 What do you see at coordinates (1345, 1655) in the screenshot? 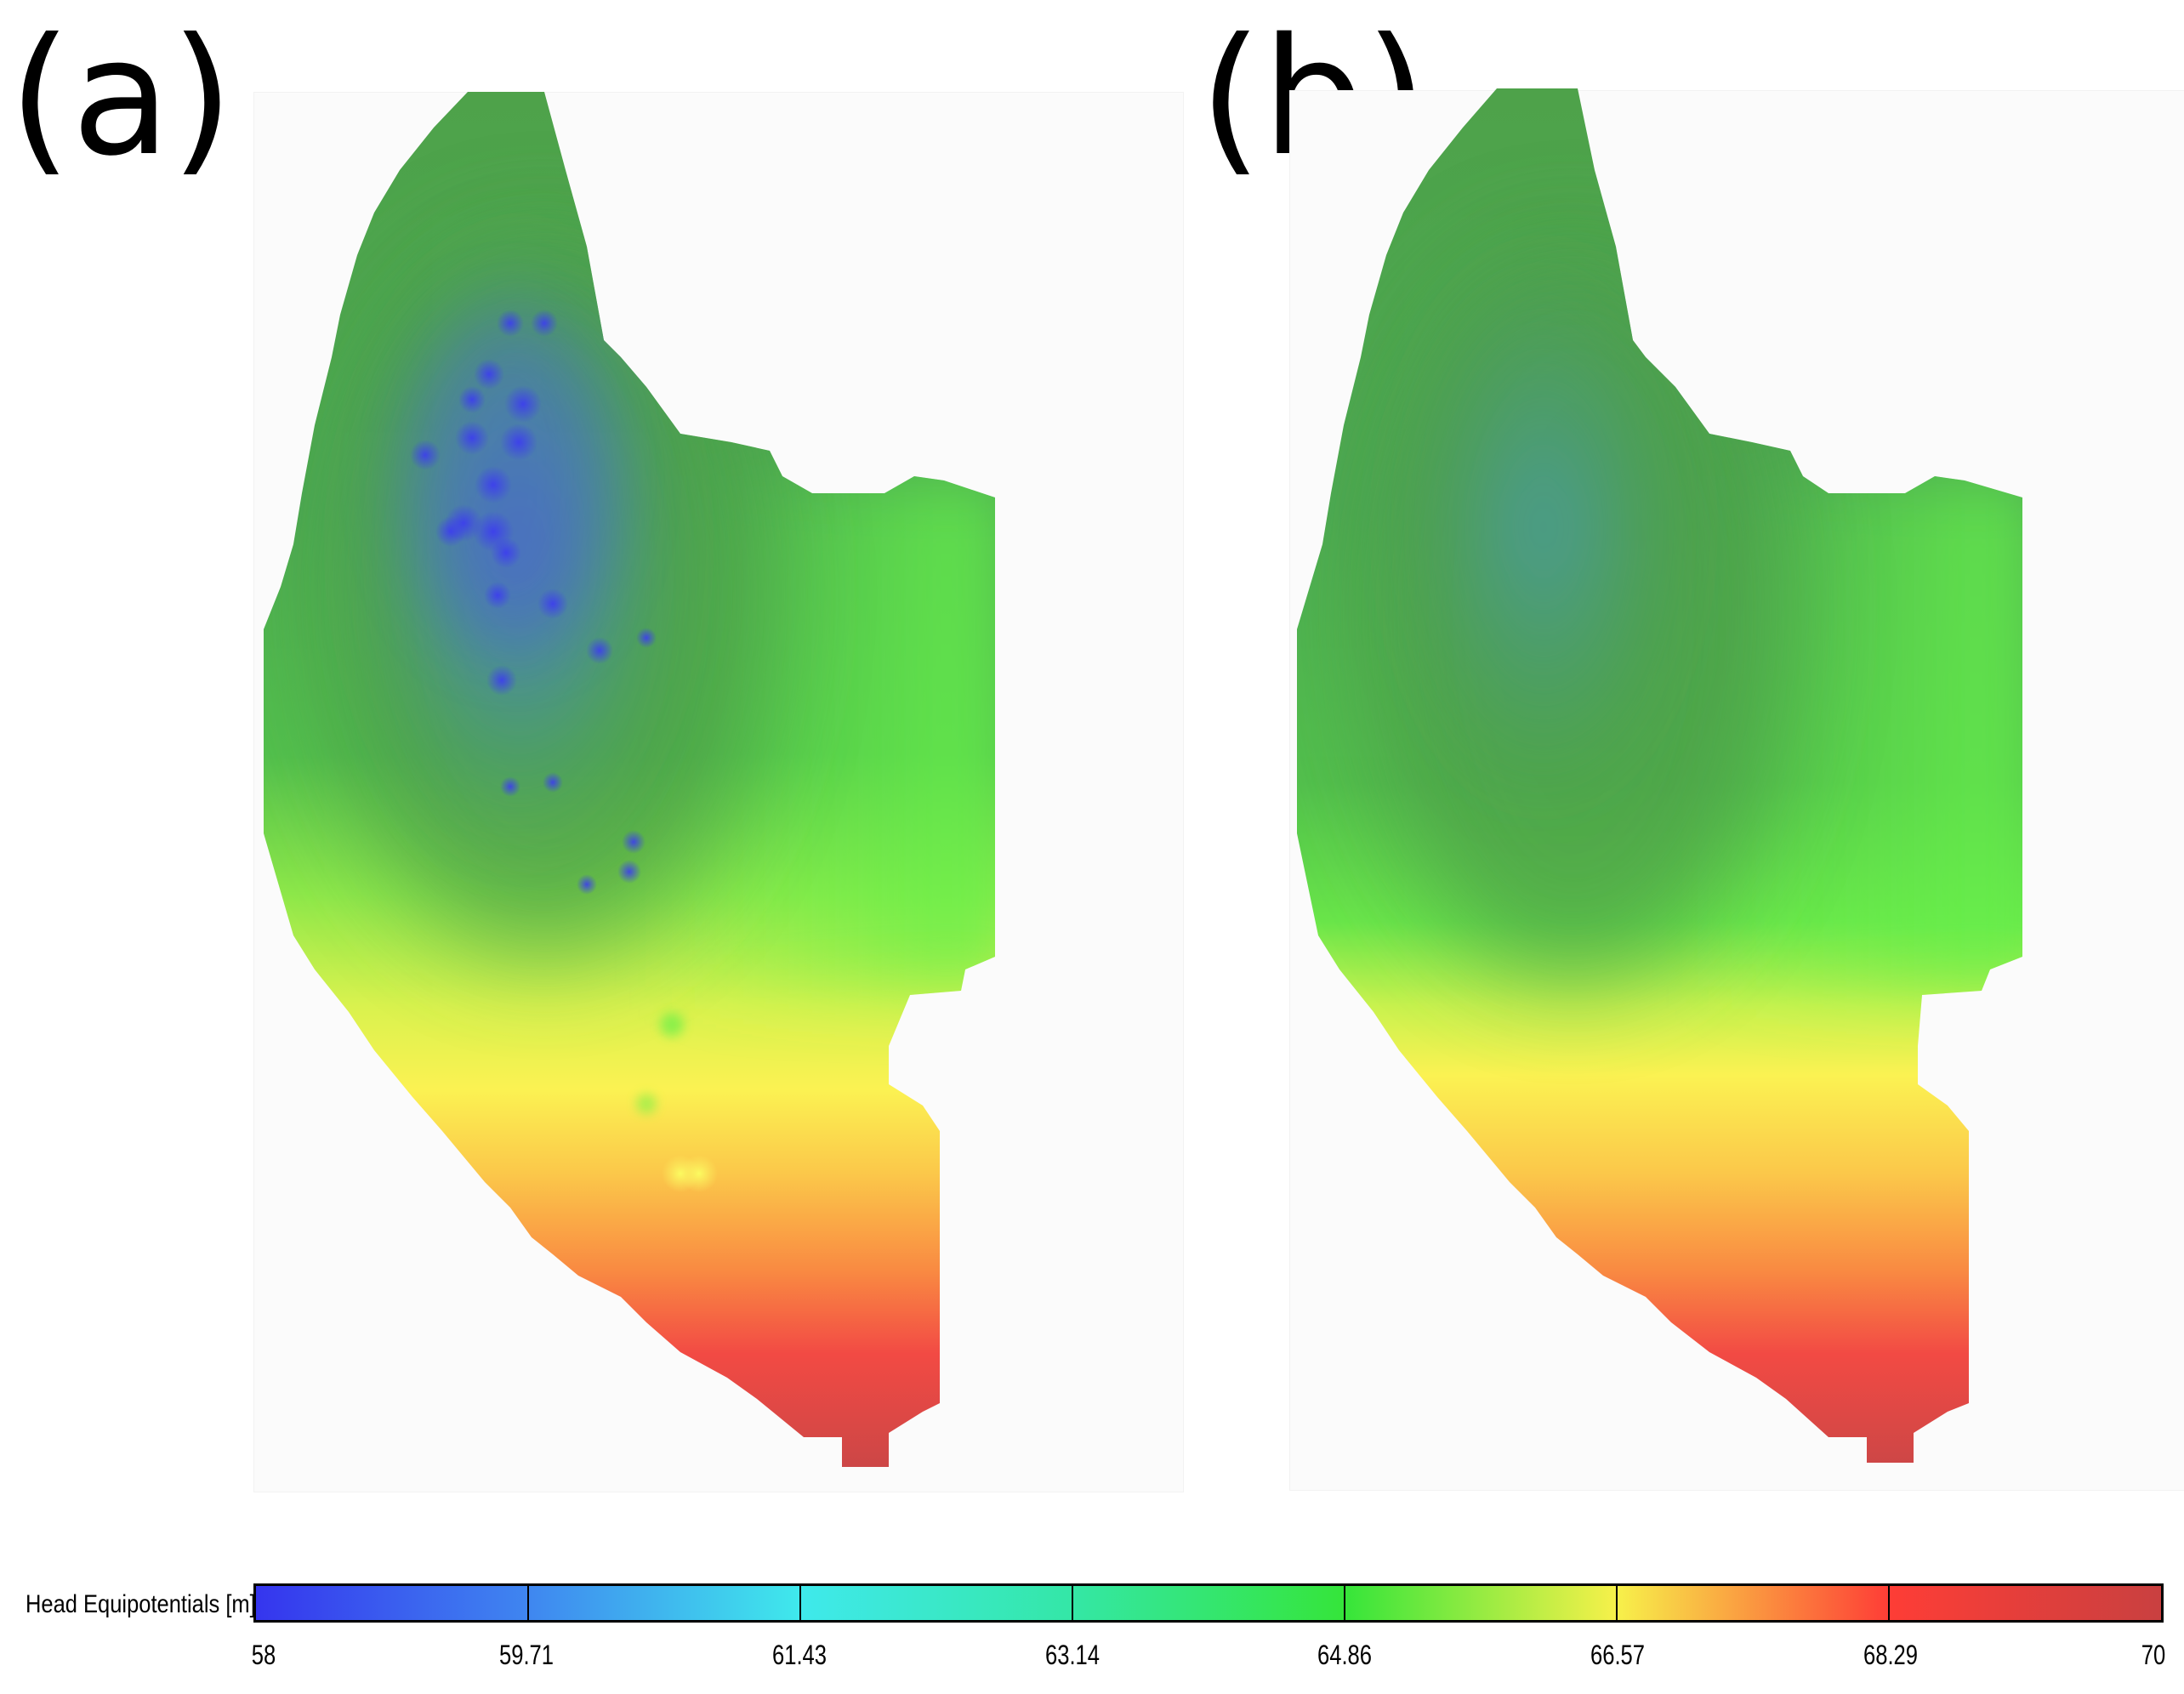
I see `legend-tick-label: 64.86` at bounding box center [1345, 1655].